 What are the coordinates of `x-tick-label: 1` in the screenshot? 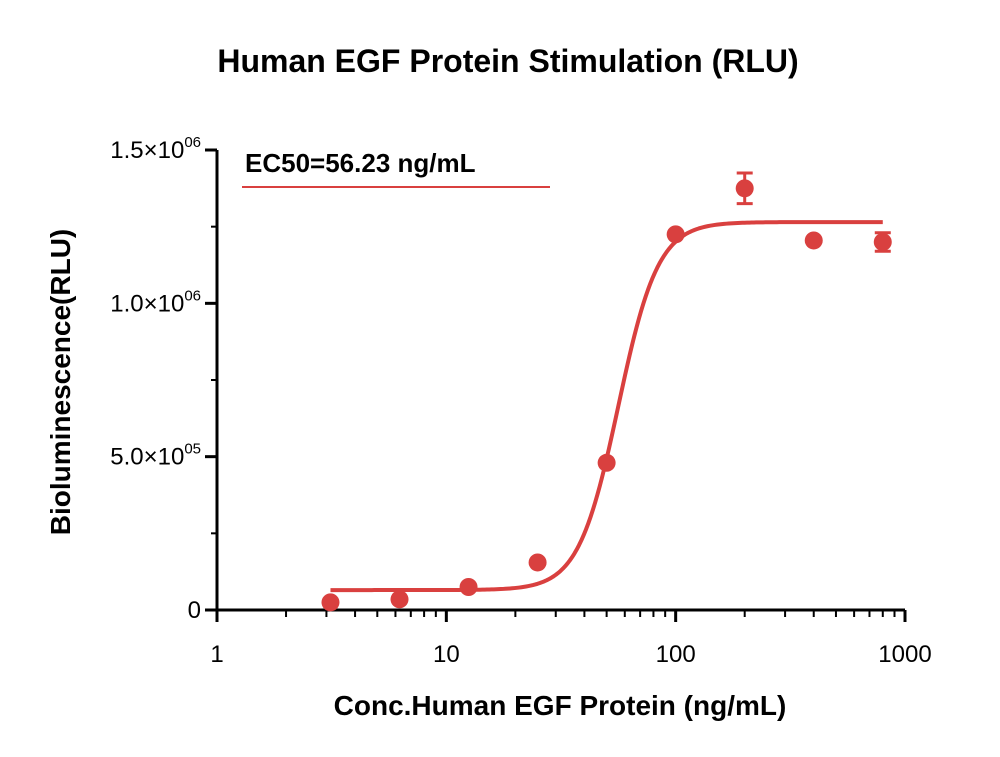 It's located at (216, 654).